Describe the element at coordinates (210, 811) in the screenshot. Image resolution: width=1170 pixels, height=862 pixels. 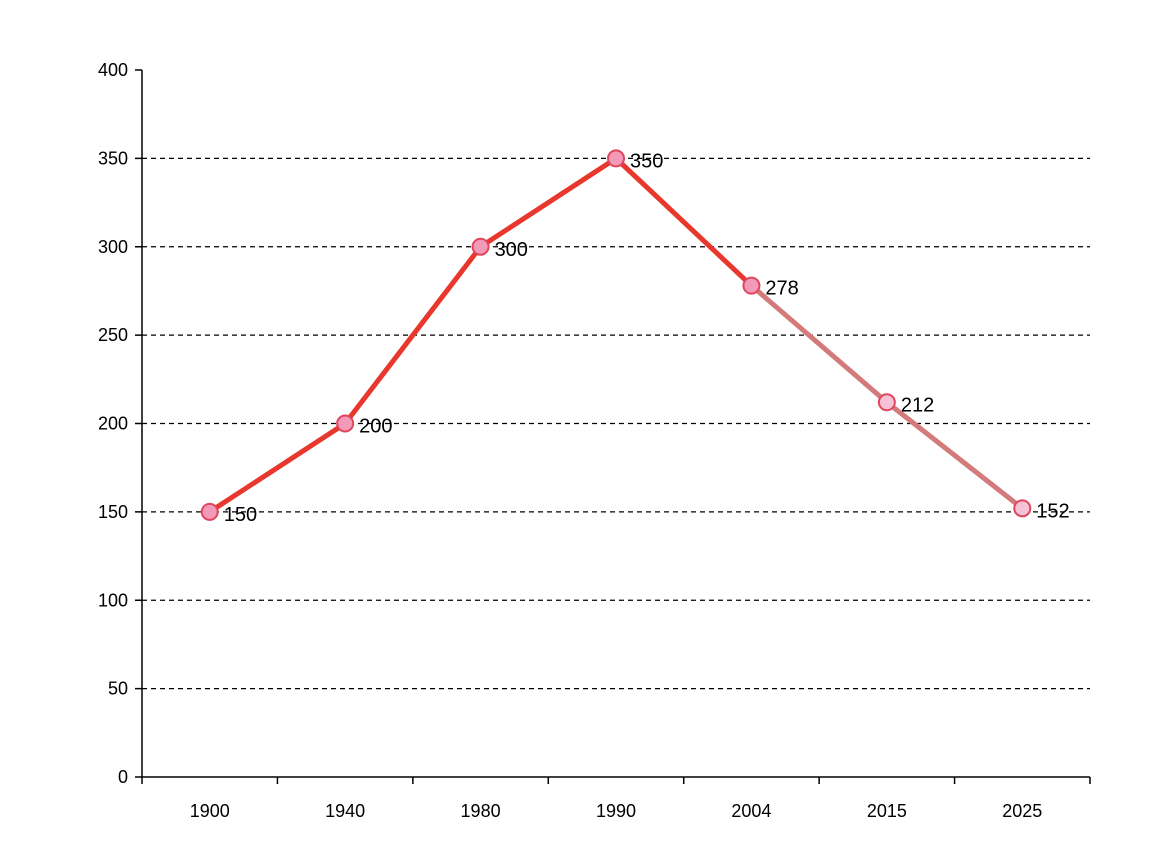
I see `x-tick-label: 1900` at that location.